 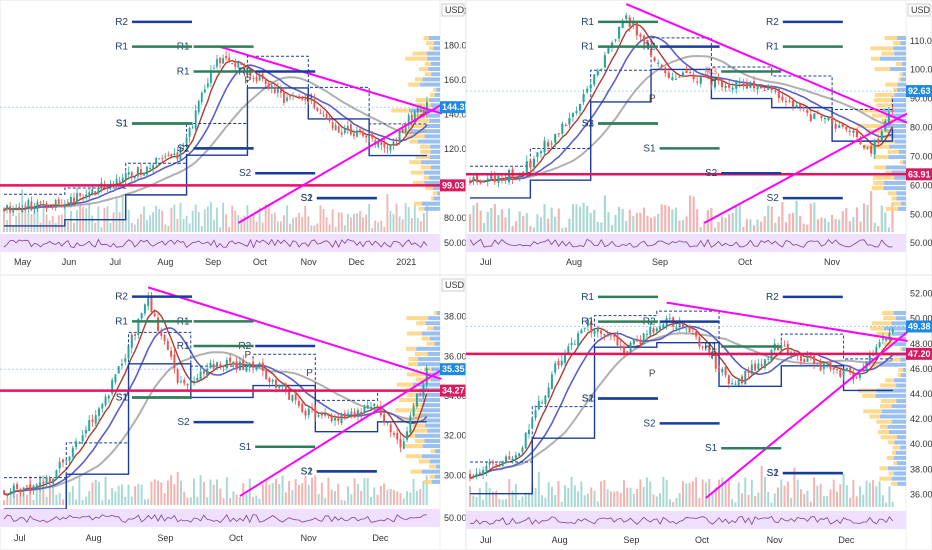 I want to click on x-tick-label: Aug, so click(x=165, y=262).